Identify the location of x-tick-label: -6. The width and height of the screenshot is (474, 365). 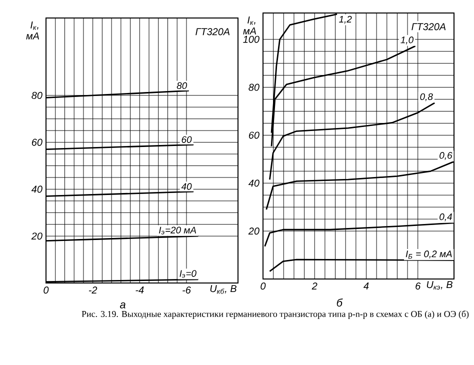
(186, 290).